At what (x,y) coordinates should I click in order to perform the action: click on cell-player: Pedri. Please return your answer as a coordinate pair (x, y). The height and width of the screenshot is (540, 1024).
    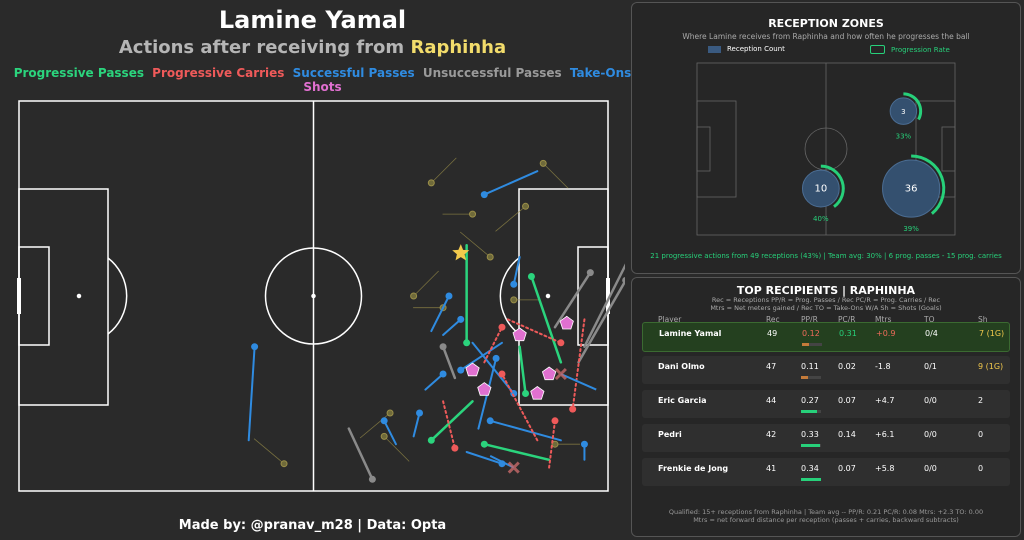
    Looking at the image, I should click on (670, 434).